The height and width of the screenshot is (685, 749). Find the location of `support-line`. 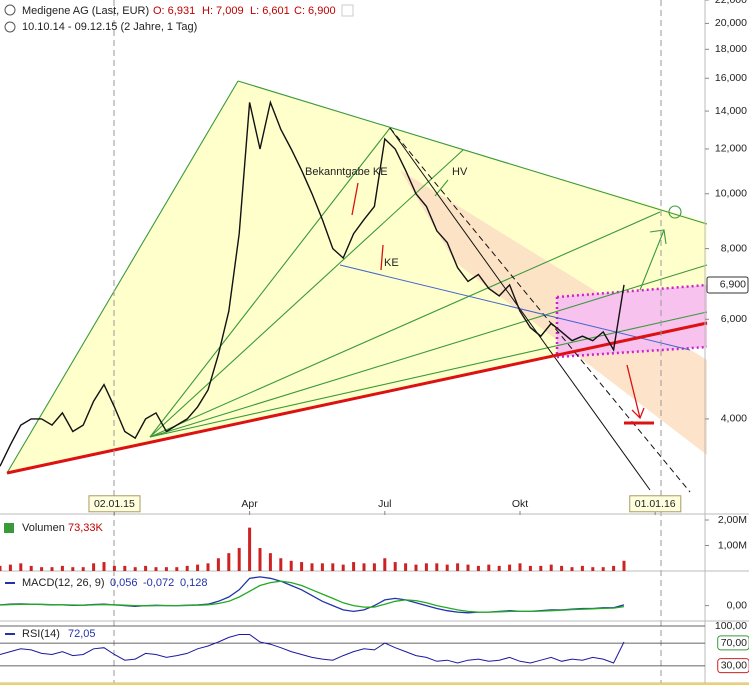

support-line is located at coordinates (515, 307).